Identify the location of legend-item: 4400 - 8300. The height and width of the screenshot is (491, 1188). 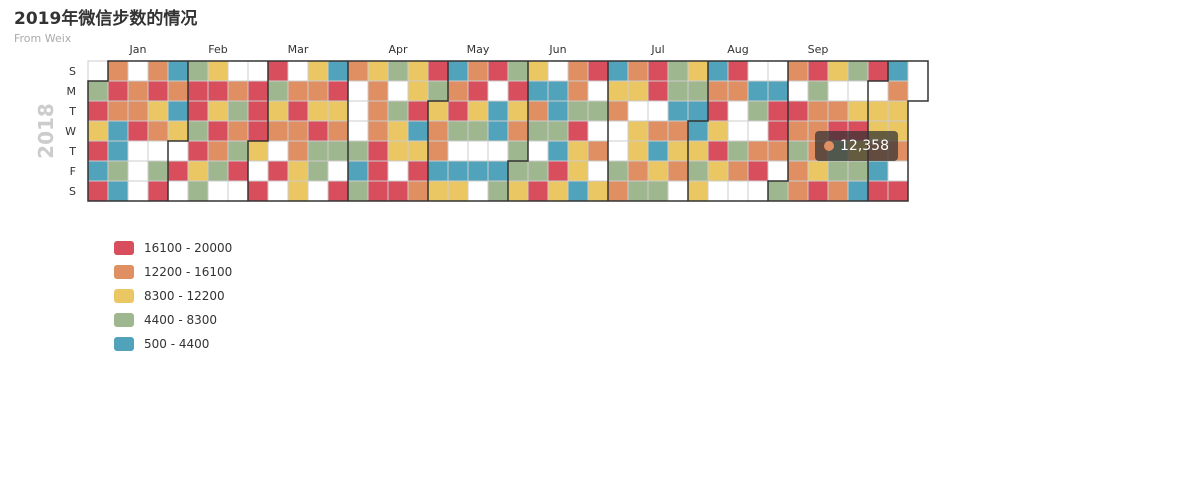
(173, 320).